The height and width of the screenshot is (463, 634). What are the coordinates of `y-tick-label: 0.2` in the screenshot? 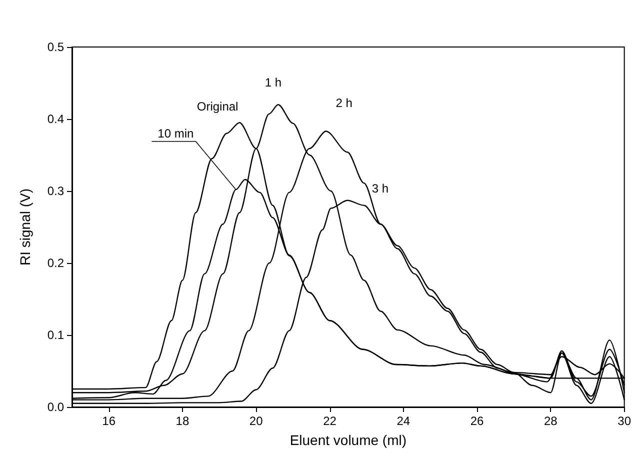 It's located at (55, 263).